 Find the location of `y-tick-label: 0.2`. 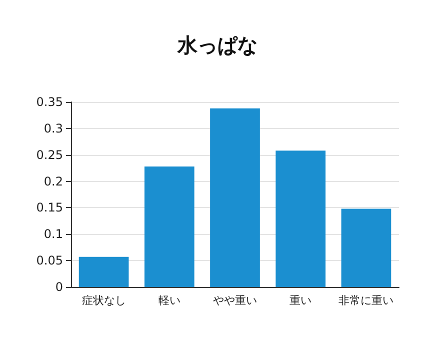

y-tick-label: 0.2 is located at coordinates (53, 181).